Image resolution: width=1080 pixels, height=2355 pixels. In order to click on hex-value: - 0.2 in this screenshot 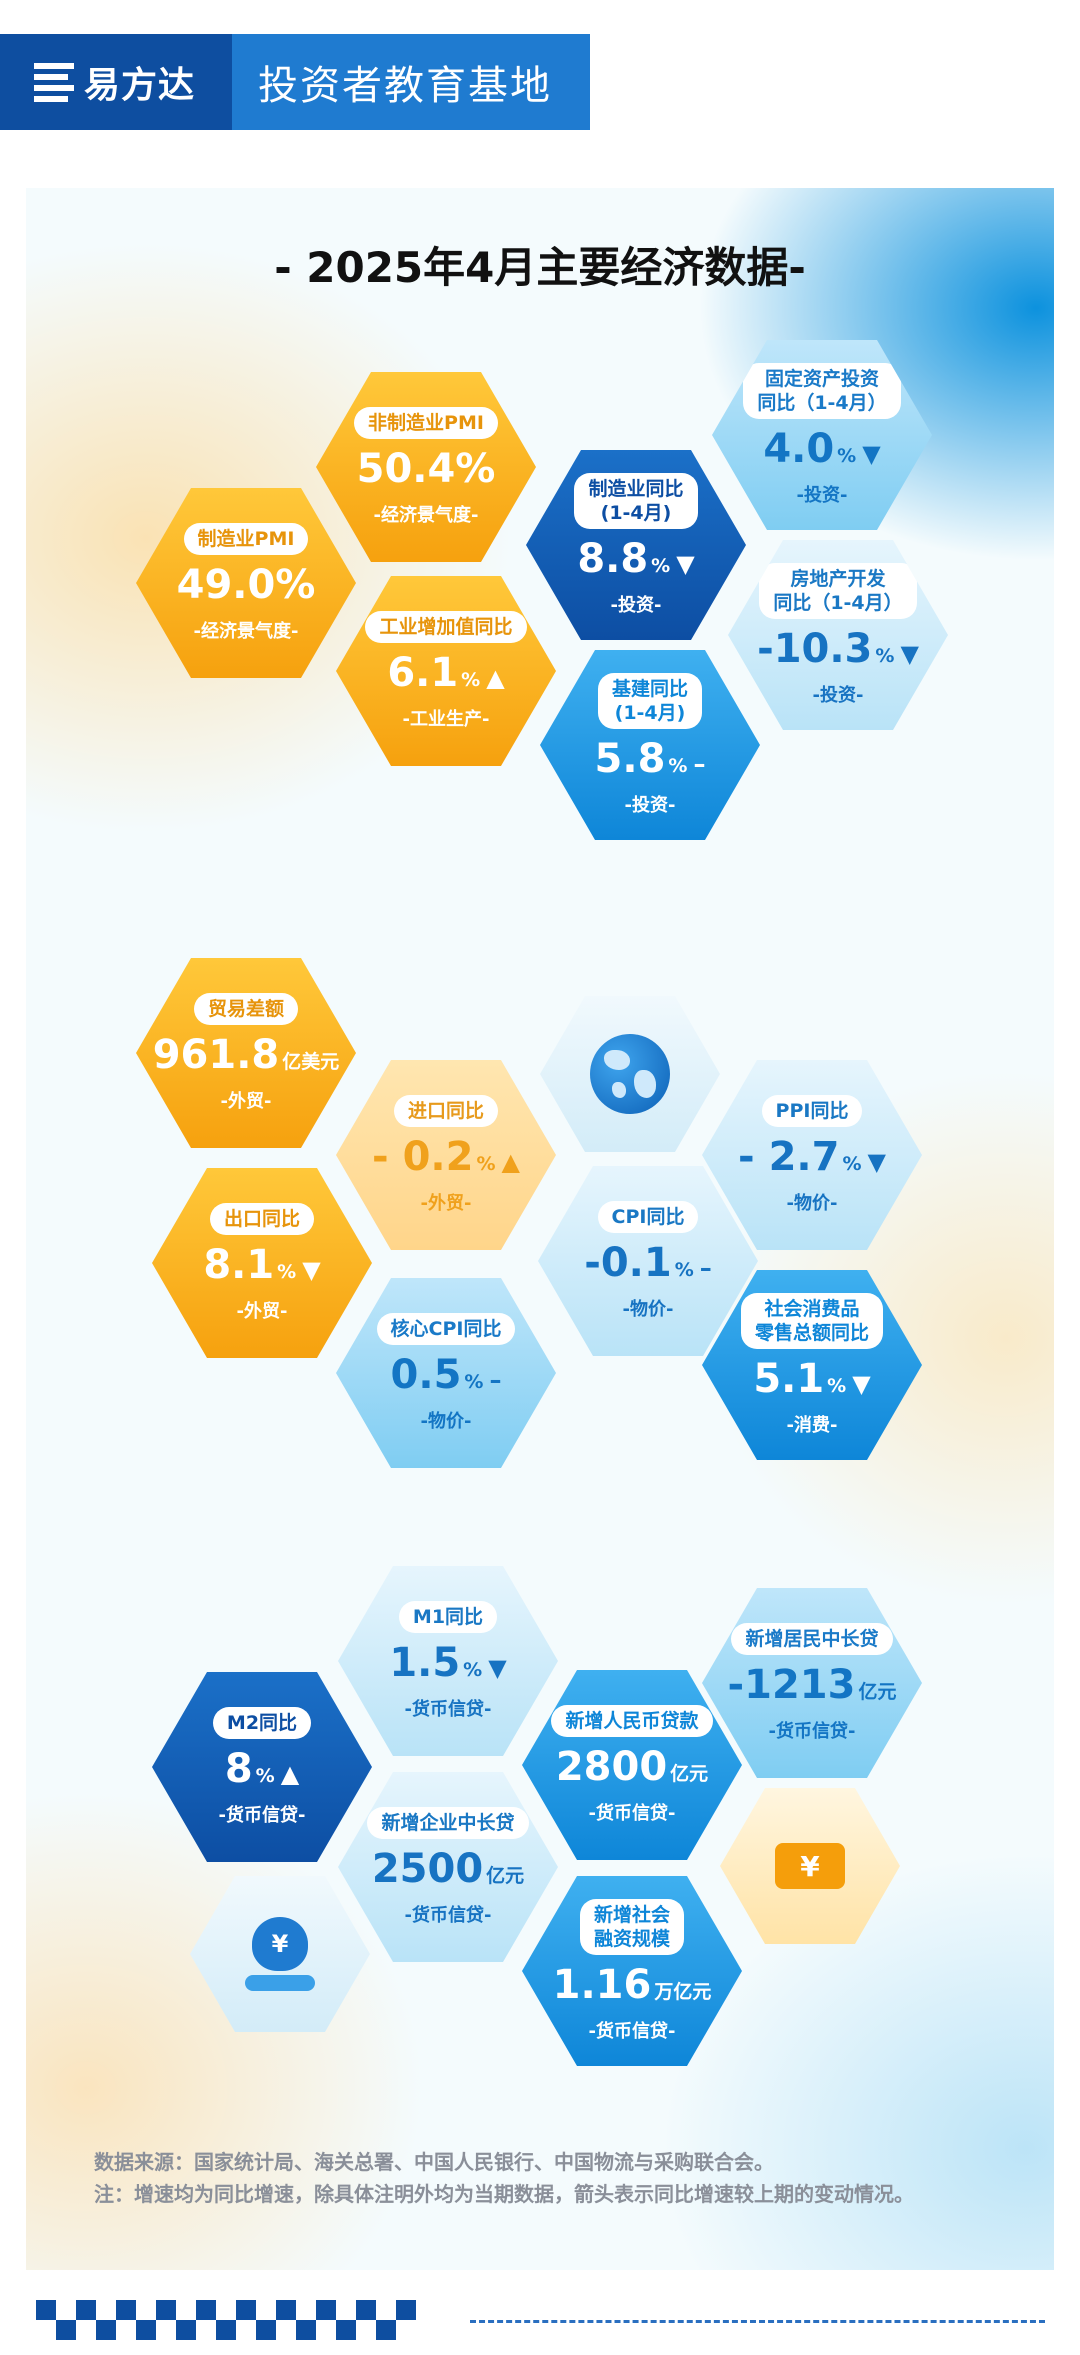, I will do `click(423, 1157)`.